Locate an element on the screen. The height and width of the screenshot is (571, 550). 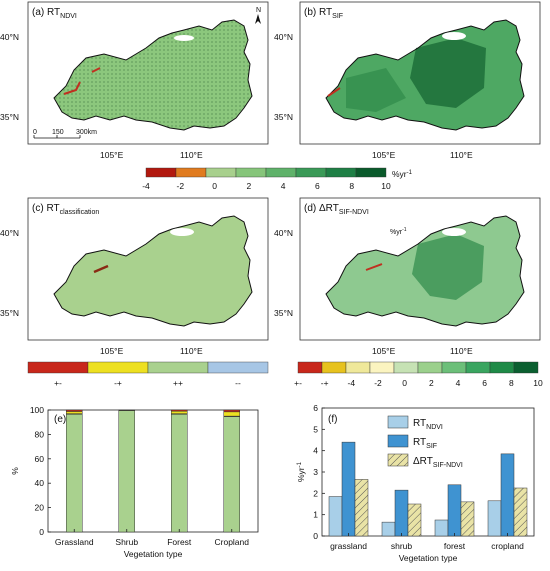
chart-e-ytick-label: 0 is located at coordinates (41, 532).